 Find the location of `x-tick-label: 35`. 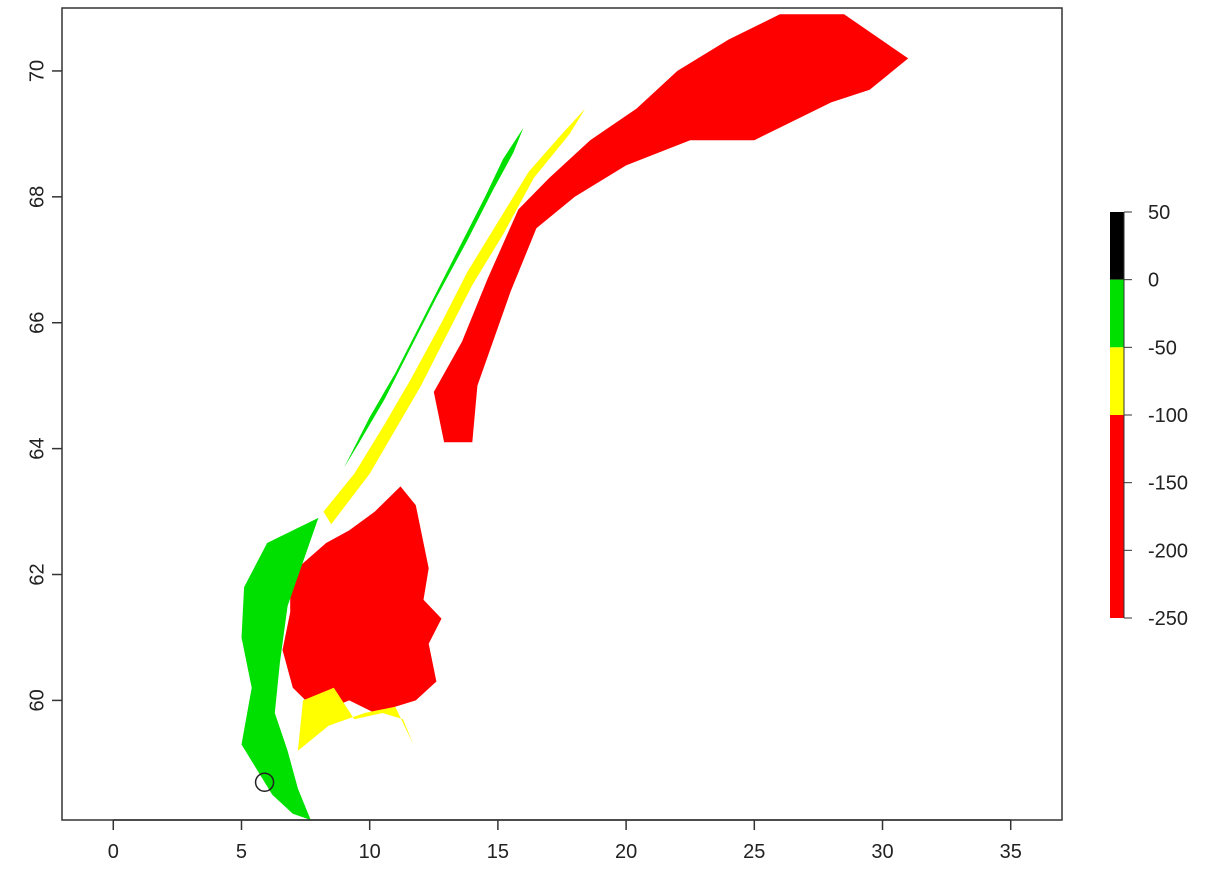

x-tick-label: 35 is located at coordinates (1011, 852).